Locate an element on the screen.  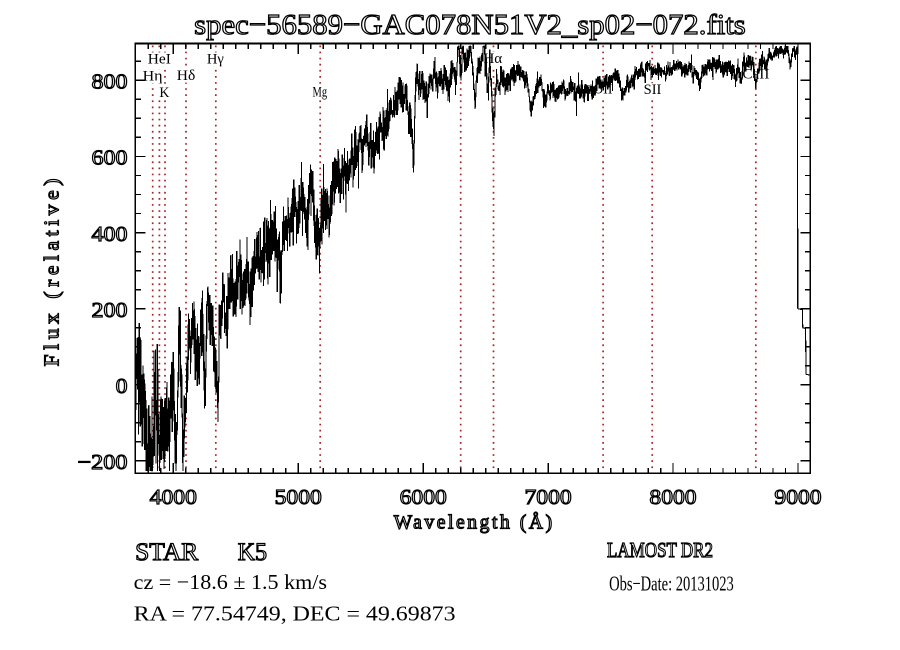
svg-text: 6000 is located at coordinates (423, 497).